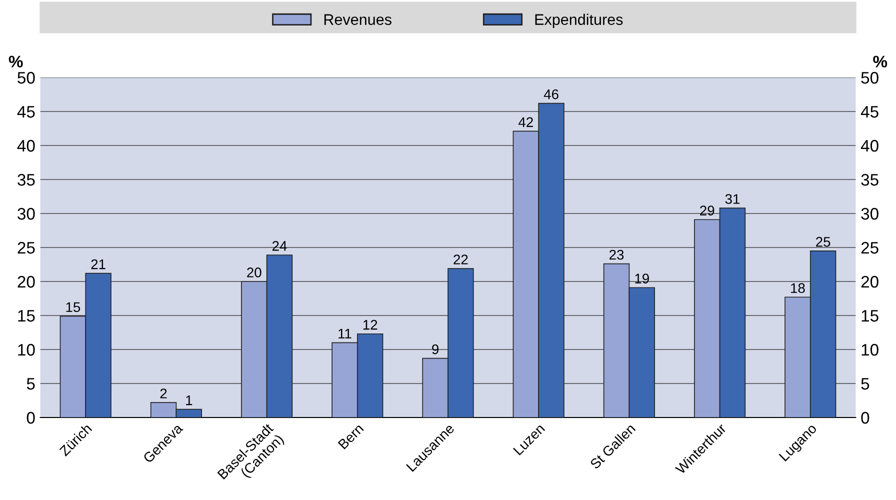  Describe the element at coordinates (798, 288) in the screenshot. I see `data-label: 18` at that location.